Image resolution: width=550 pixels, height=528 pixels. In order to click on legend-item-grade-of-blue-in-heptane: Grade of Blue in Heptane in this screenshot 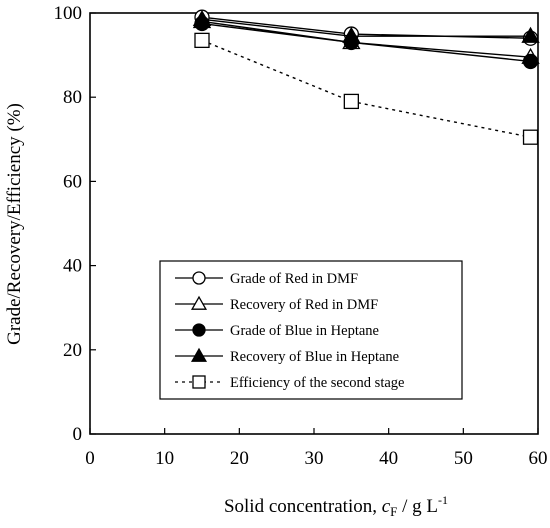, I will do `click(277, 331)`.